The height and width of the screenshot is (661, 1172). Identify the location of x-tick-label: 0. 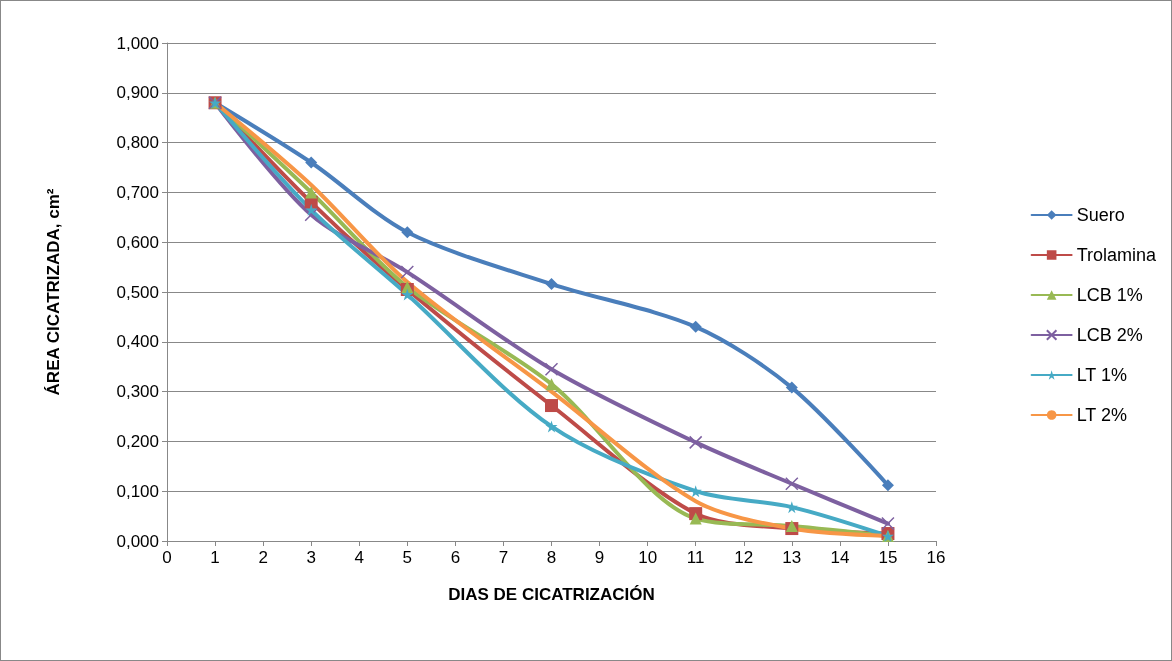
(167, 557).